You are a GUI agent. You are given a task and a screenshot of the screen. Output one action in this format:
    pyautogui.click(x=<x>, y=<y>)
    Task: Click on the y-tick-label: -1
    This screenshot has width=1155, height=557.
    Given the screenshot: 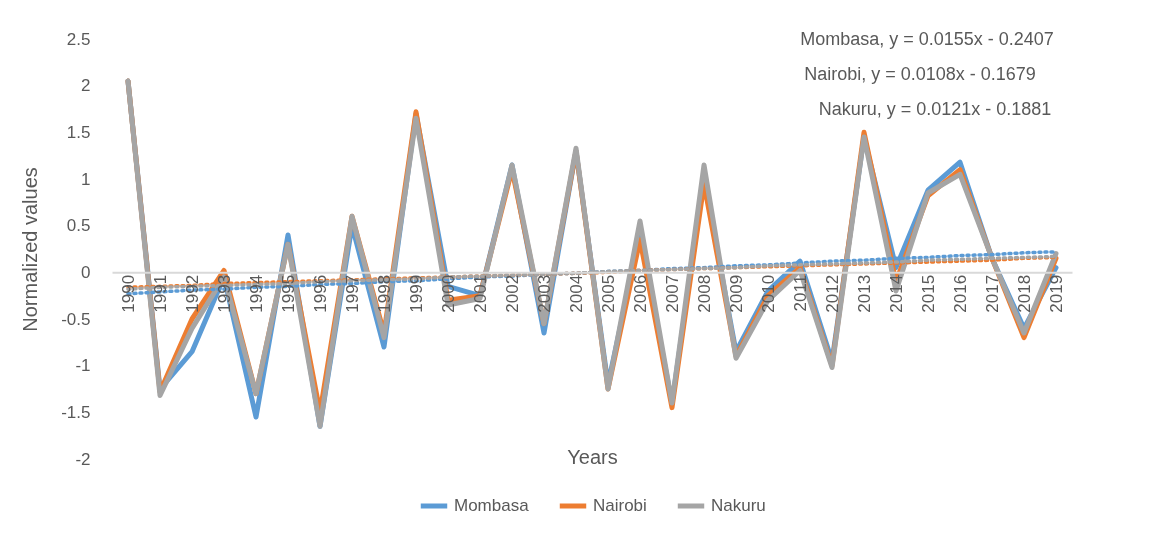 What is the action you would take?
    pyautogui.click(x=83, y=366)
    